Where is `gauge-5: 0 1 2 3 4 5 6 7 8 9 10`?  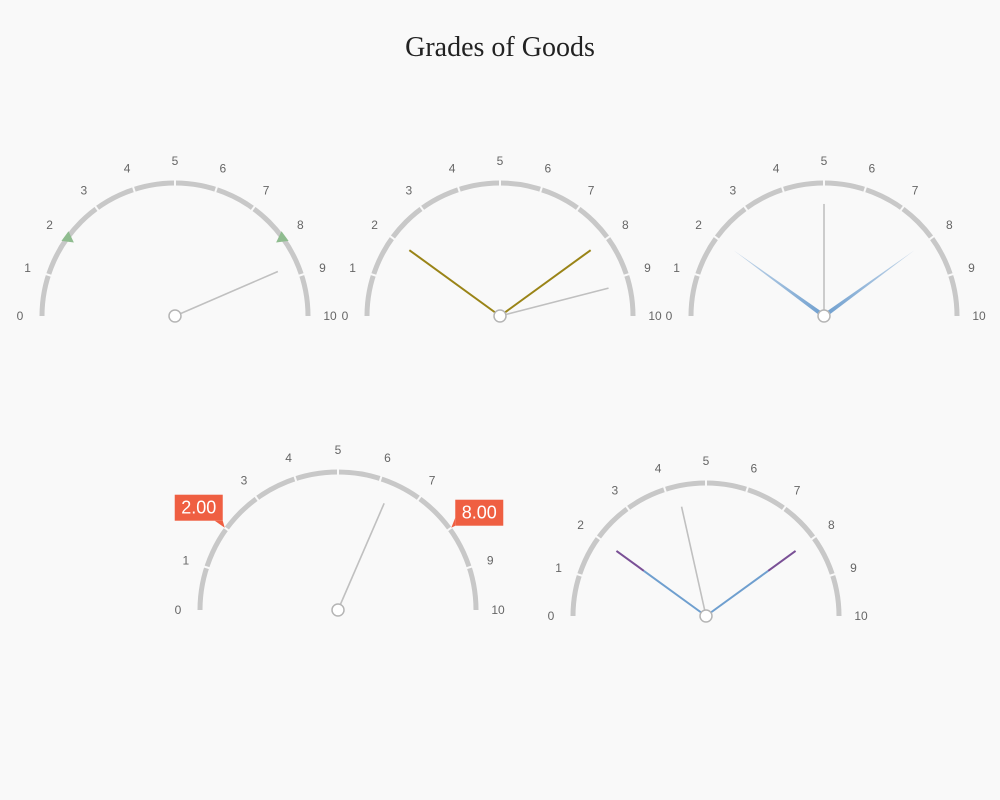
gauge-5: 0 1 2 3 4 5 6 7 8 9 10 is located at coordinates (708, 538).